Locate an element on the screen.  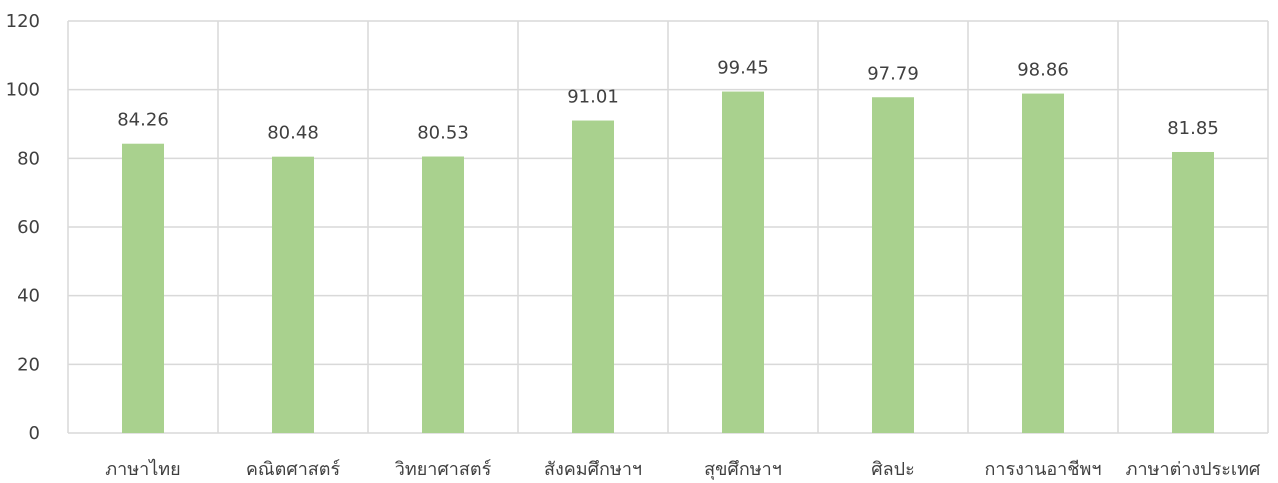
y-tick-label: 120 is located at coordinates (23, 21).